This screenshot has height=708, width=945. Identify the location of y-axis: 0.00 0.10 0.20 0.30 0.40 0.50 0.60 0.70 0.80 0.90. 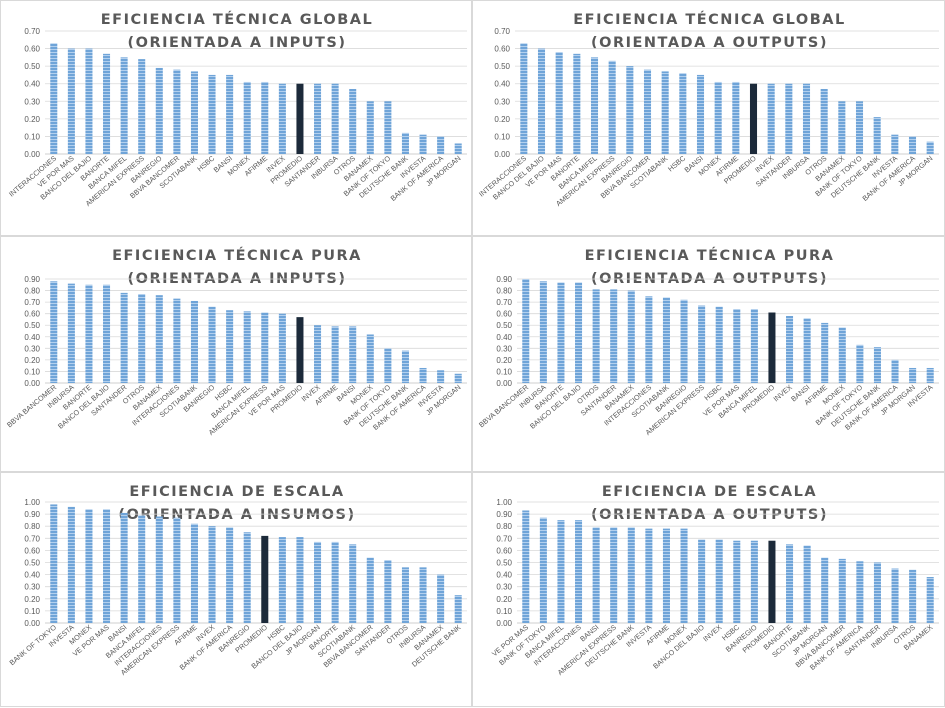
(245, 331).